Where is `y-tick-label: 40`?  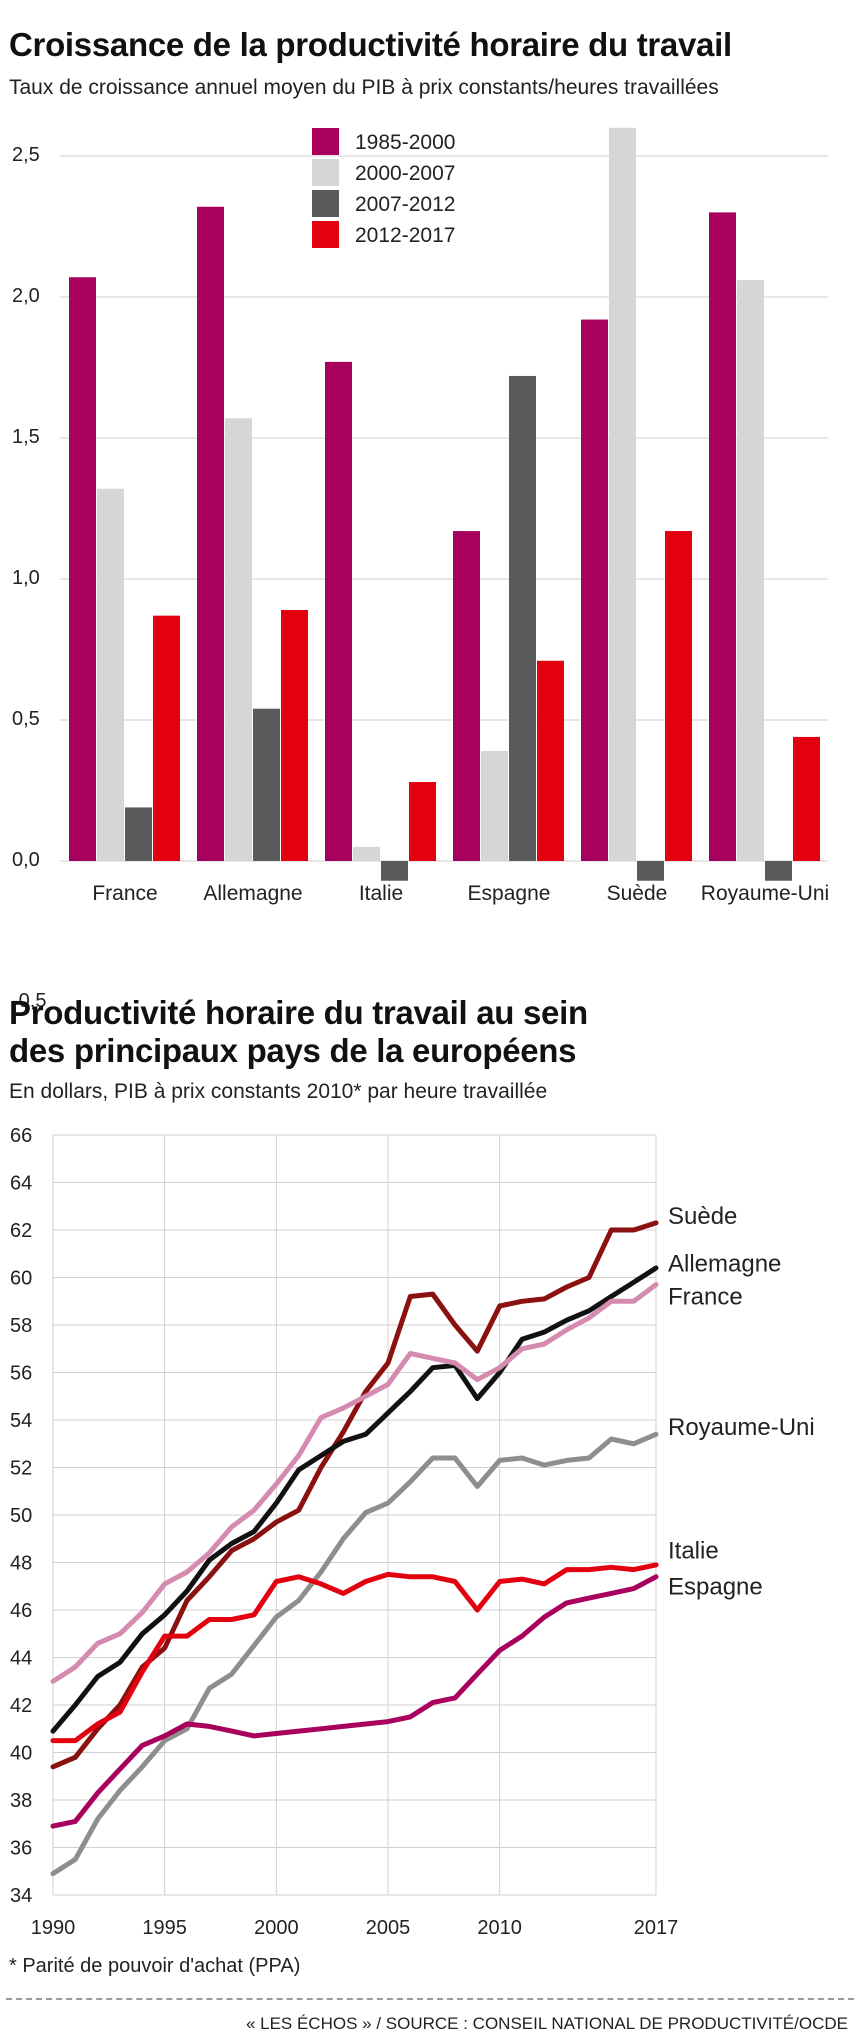 y-tick-label: 40 is located at coordinates (21, 1754).